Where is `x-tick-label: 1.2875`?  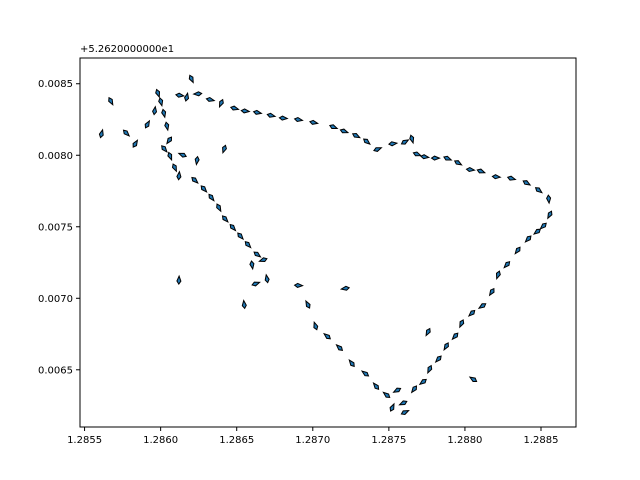
x-tick-label: 1.2875 is located at coordinates (388, 440).